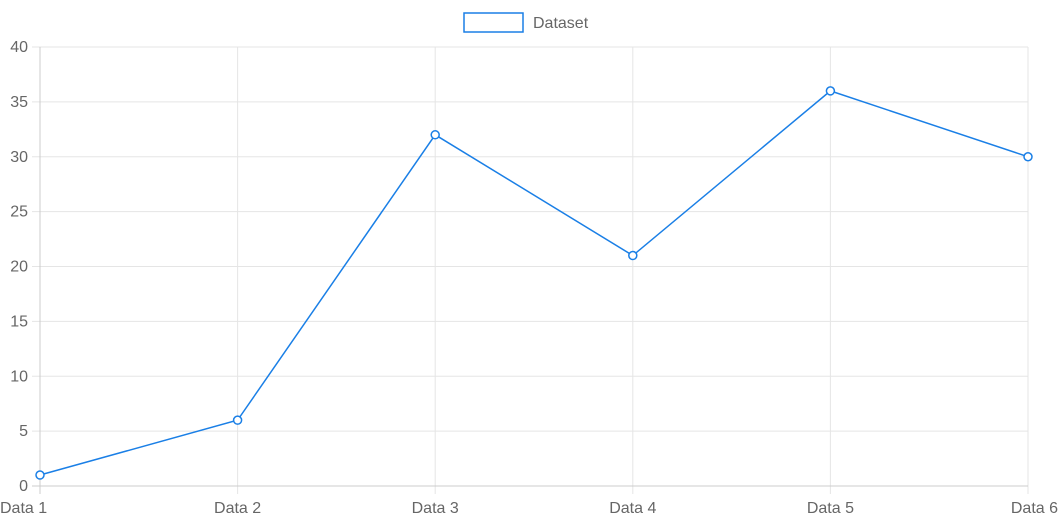 The width and height of the screenshot is (1059, 529). Describe the element at coordinates (19, 321) in the screenshot. I see `y-tick-label: 15` at that location.